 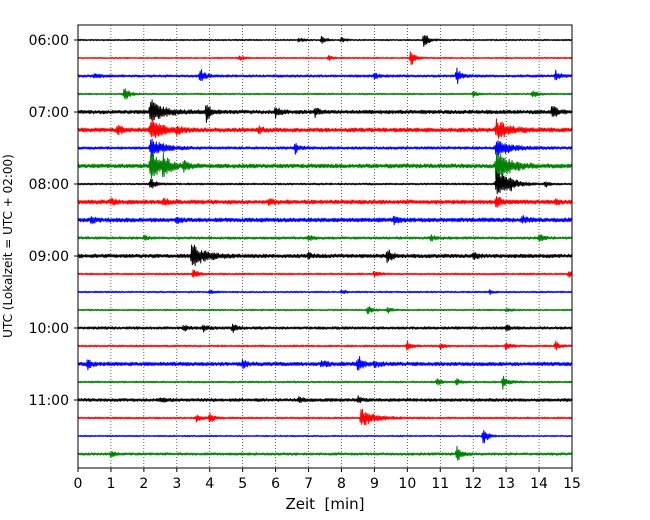 What do you see at coordinates (209, 484) in the screenshot?
I see `x-tick-label: 4` at bounding box center [209, 484].